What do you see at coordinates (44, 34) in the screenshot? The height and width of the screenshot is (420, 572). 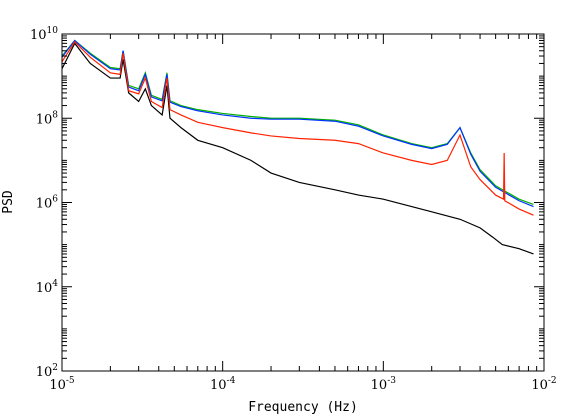 I see `y-tick-label: 1010` at bounding box center [44, 34].